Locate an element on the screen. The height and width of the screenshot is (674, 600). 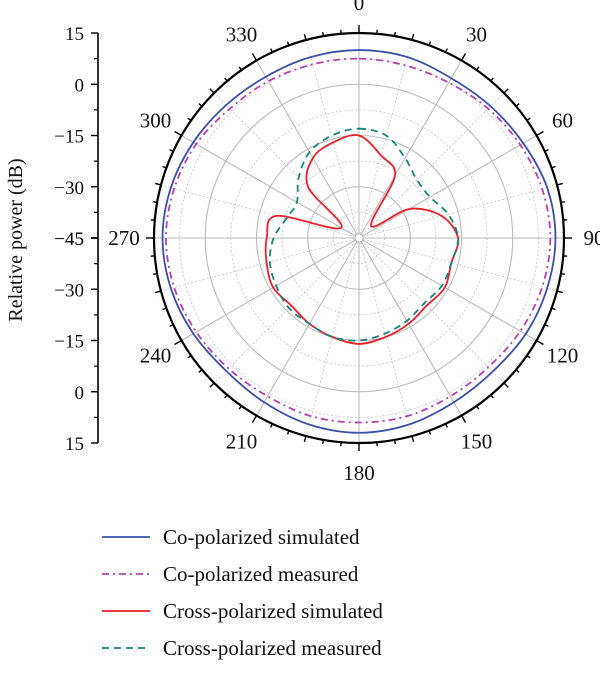
angle-label: 240 is located at coordinates (156, 356).